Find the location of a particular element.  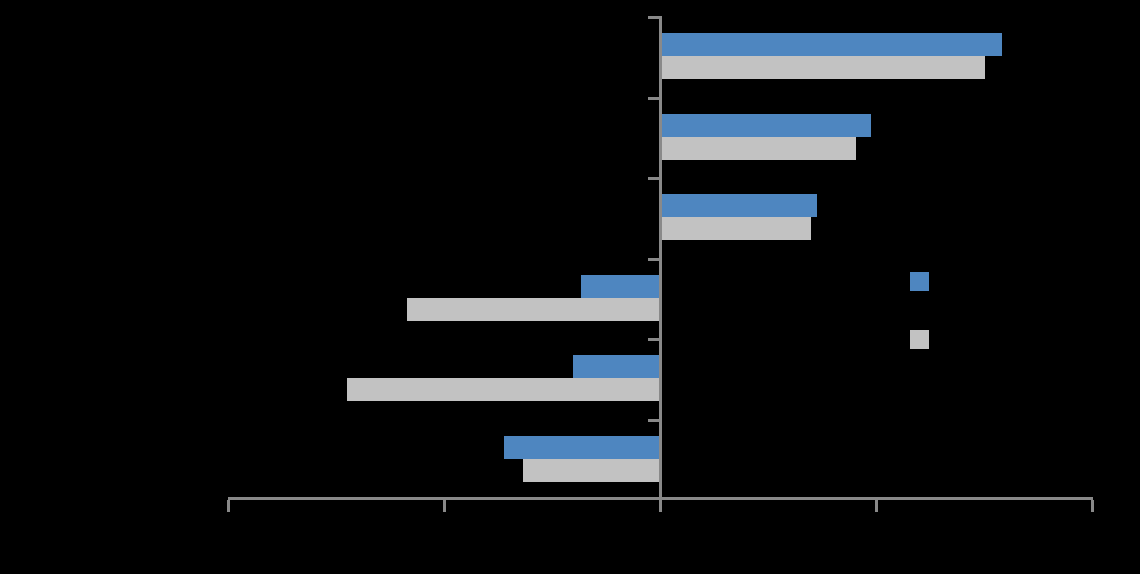

x-axis-line is located at coordinates (660, 498).